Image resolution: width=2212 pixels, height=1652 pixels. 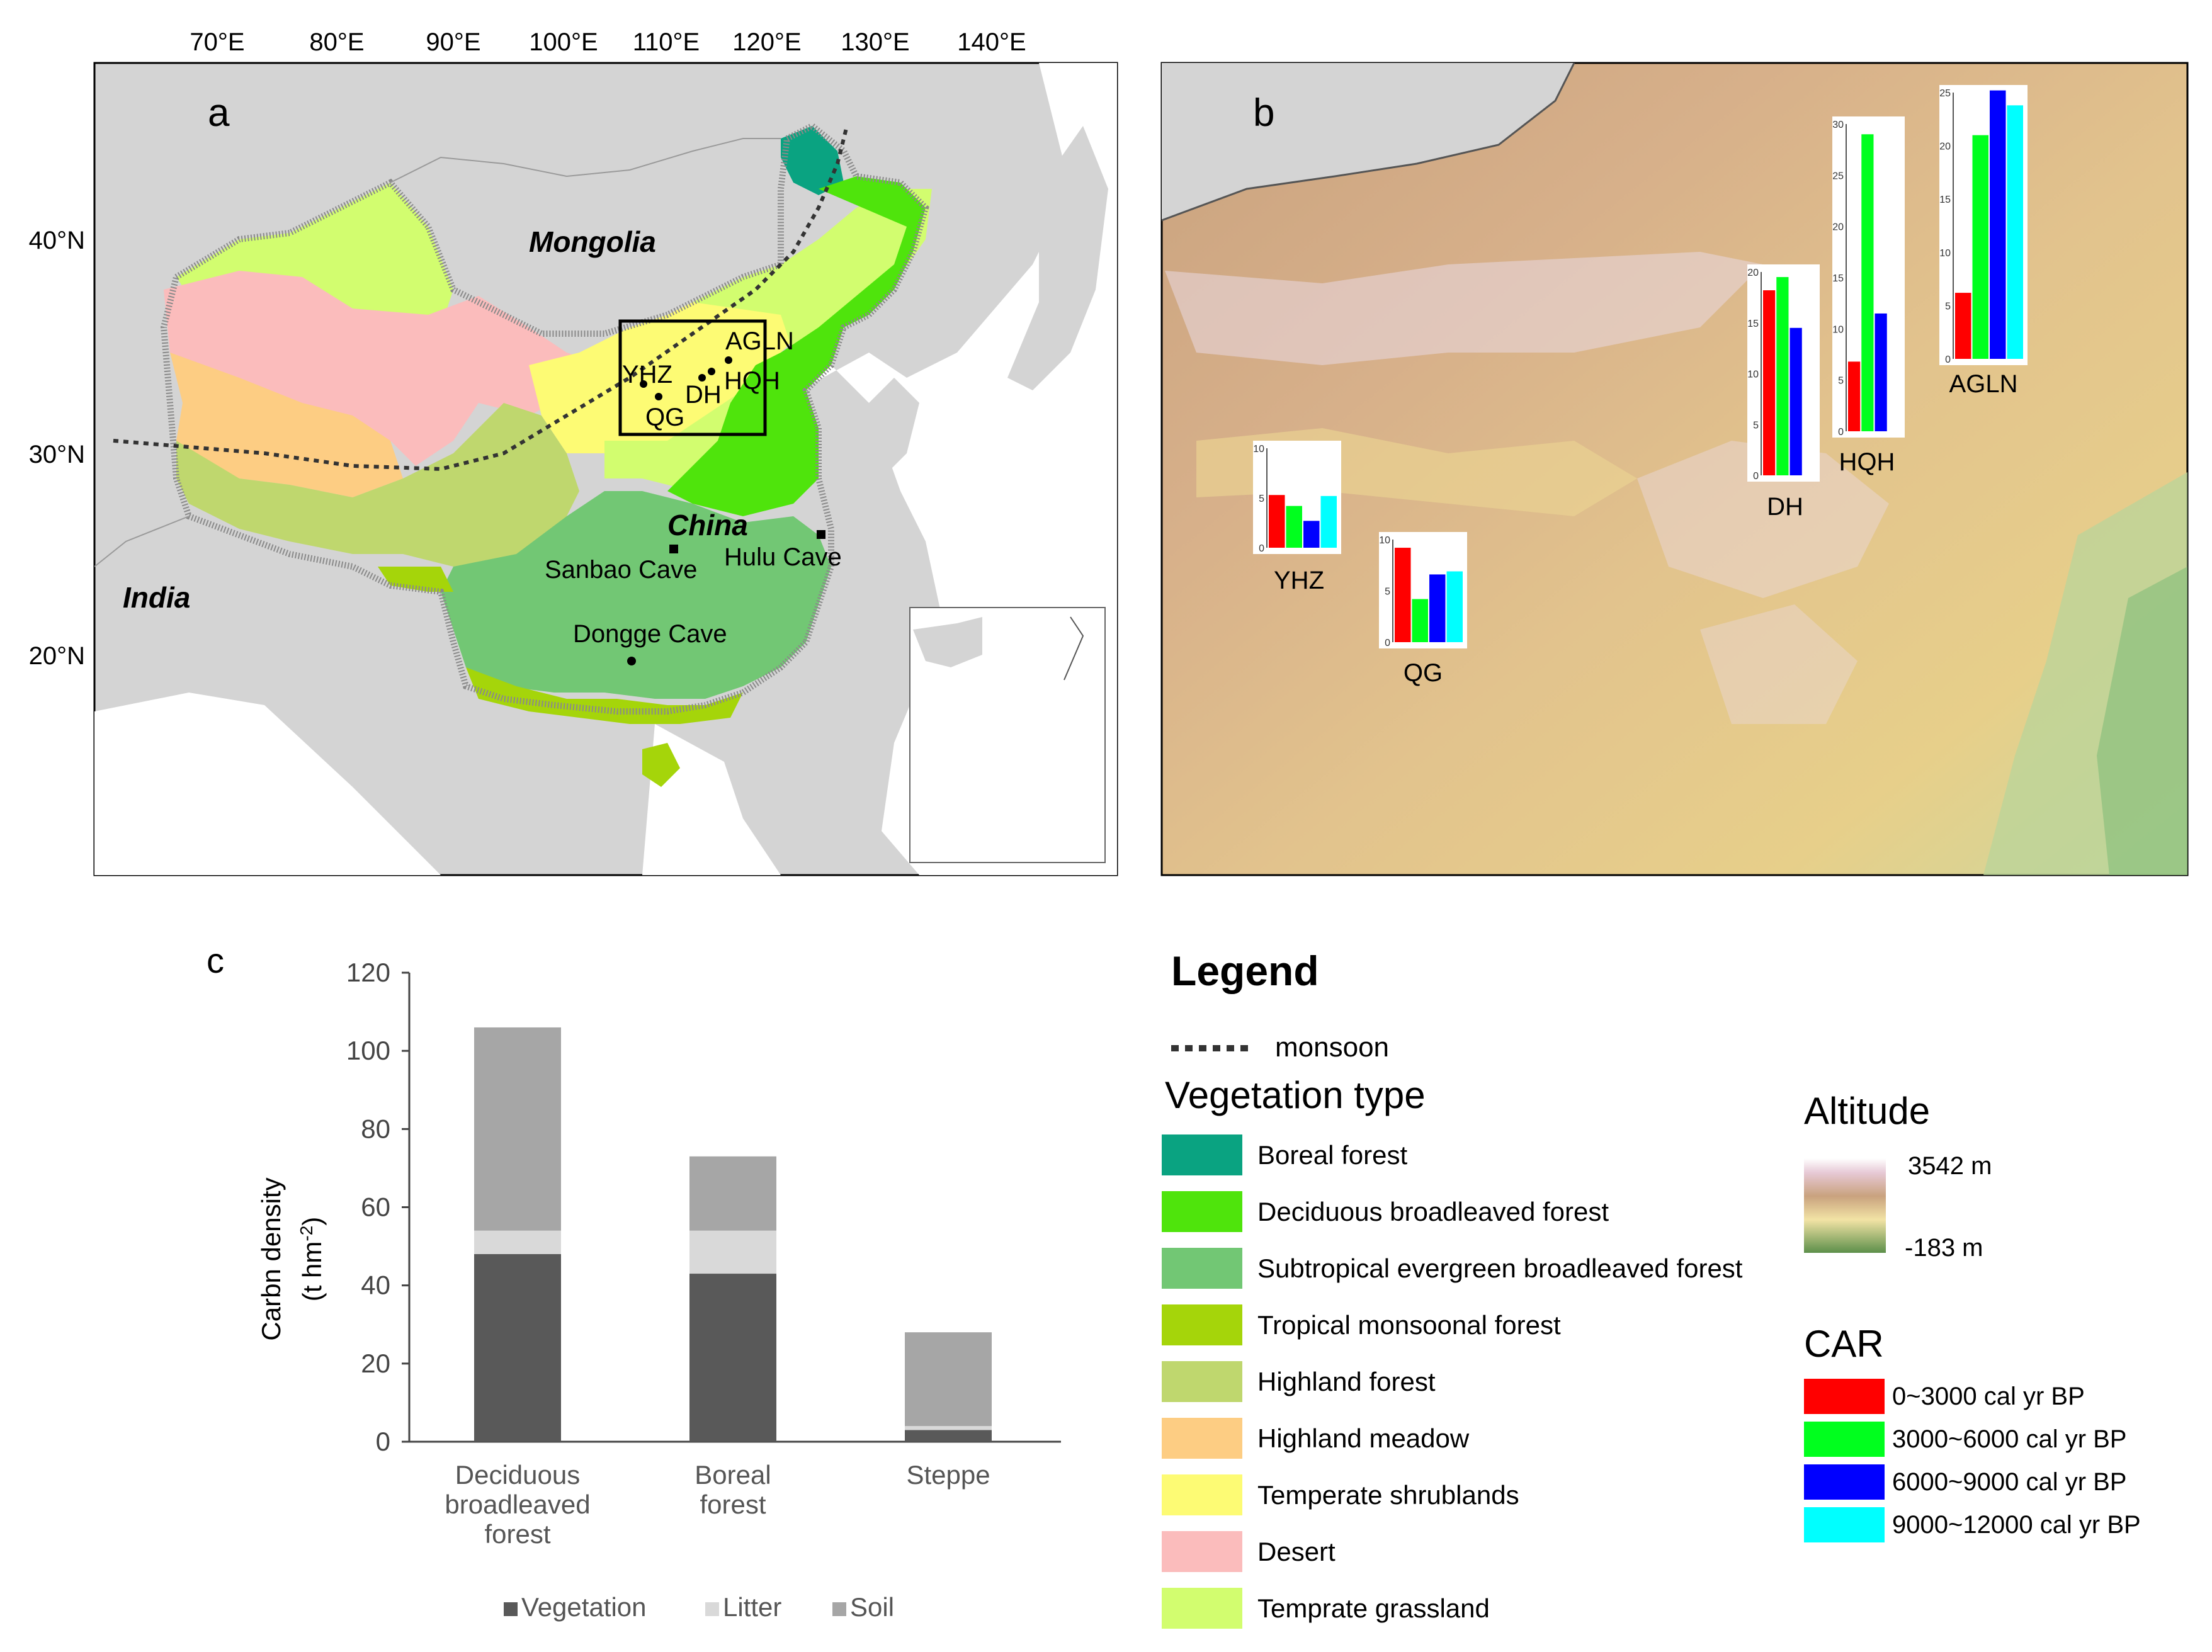 I want to click on y-tick-label: 40, so click(x=375, y=1285).